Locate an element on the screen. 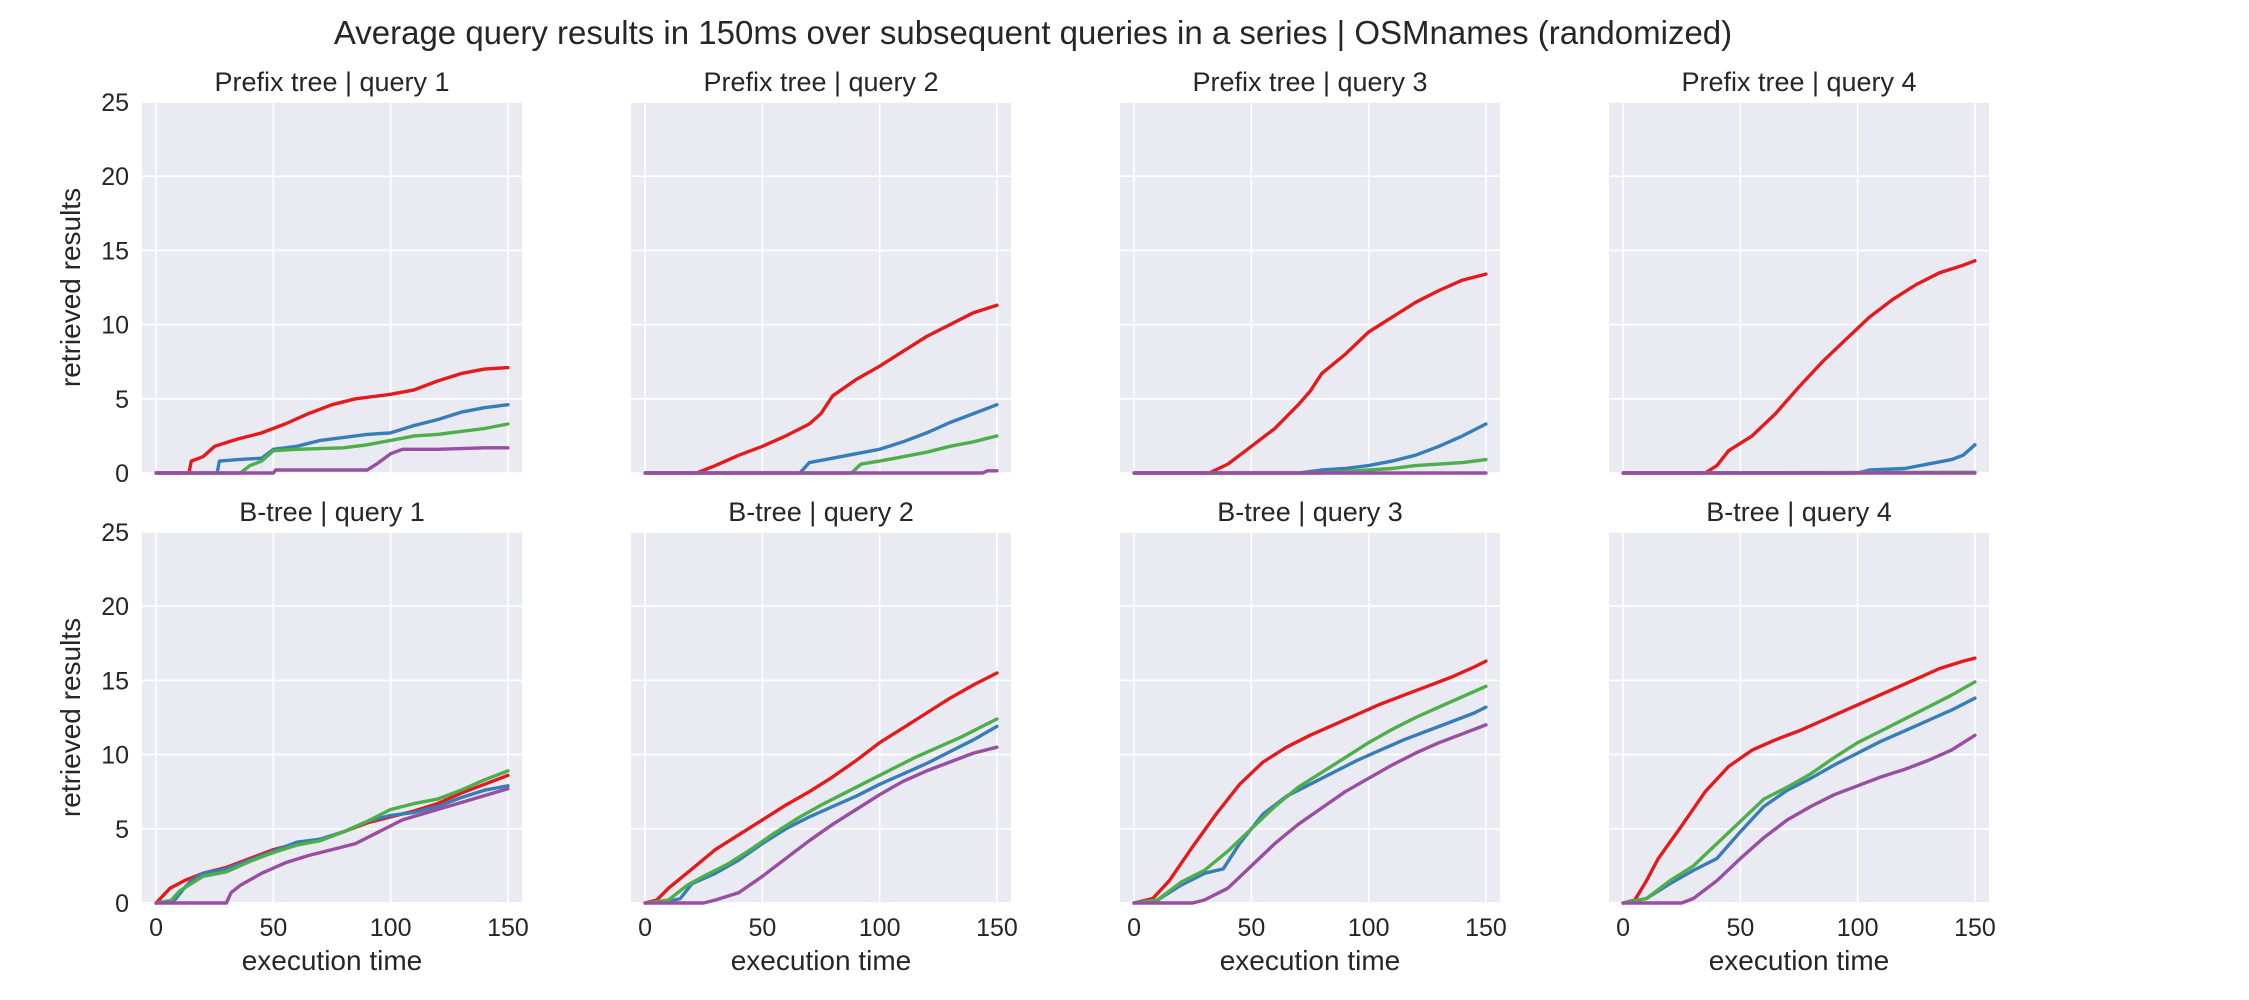  subplot-title: B-tree | query 2 is located at coordinates (821, 512).